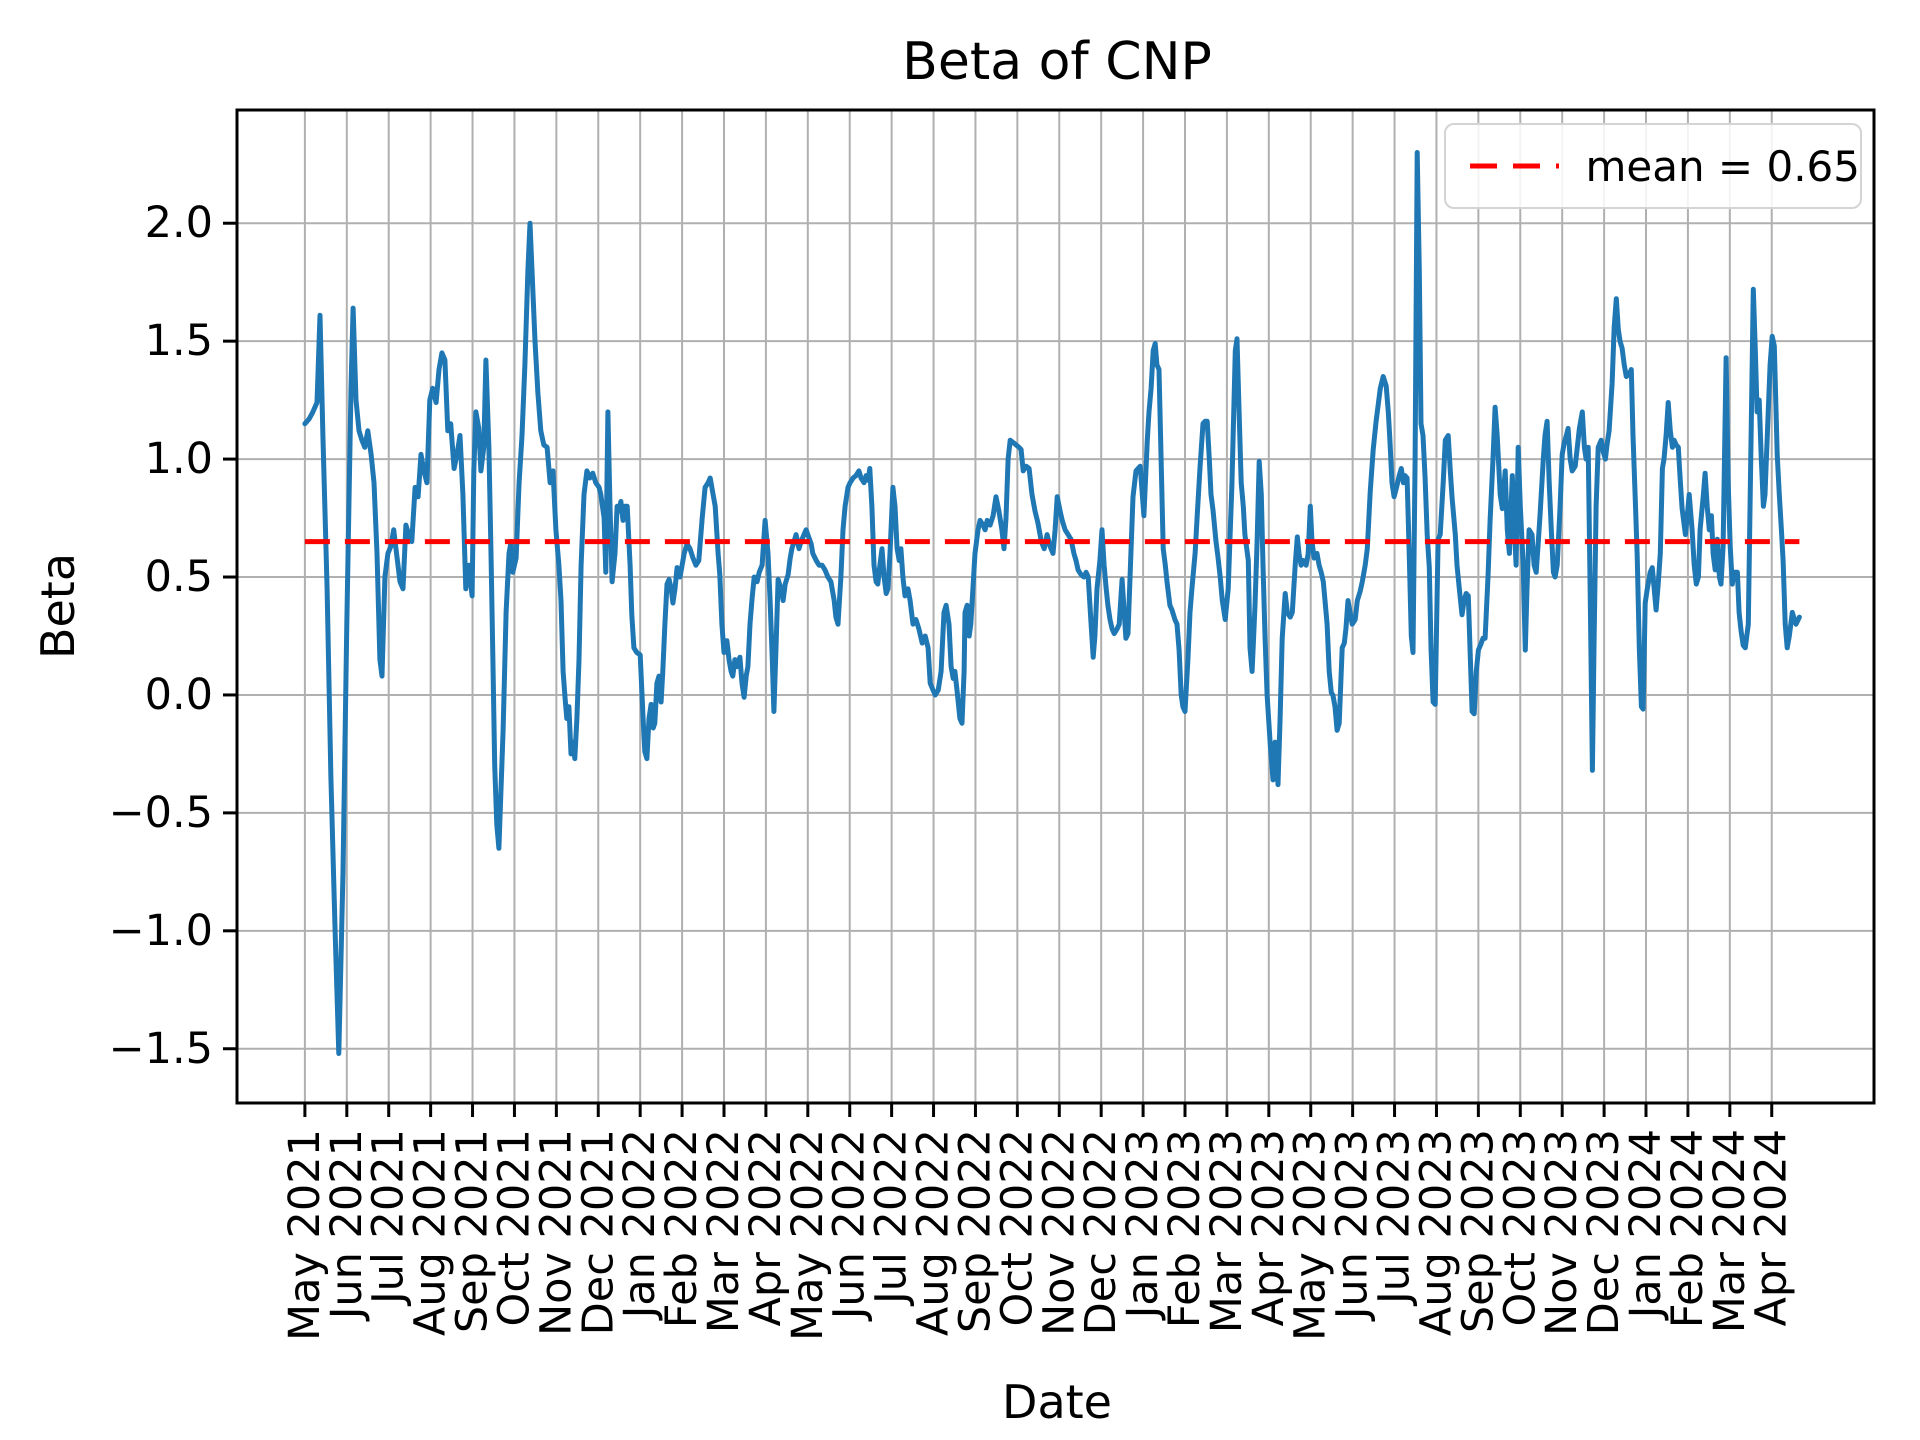 This screenshot has width=1920, height=1440. I want to click on x-tick-label: Jul 2021, so click(389, 1218).